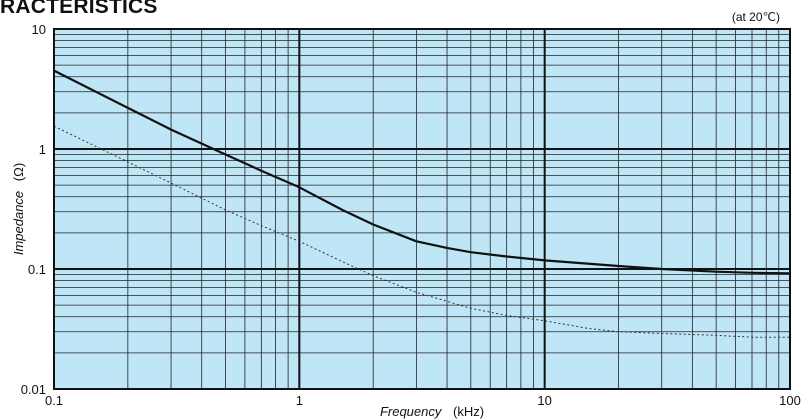 This screenshot has height=420, width=808. Describe the element at coordinates (37, 269) in the screenshot. I see `y-tick-label: 0.1` at that location.